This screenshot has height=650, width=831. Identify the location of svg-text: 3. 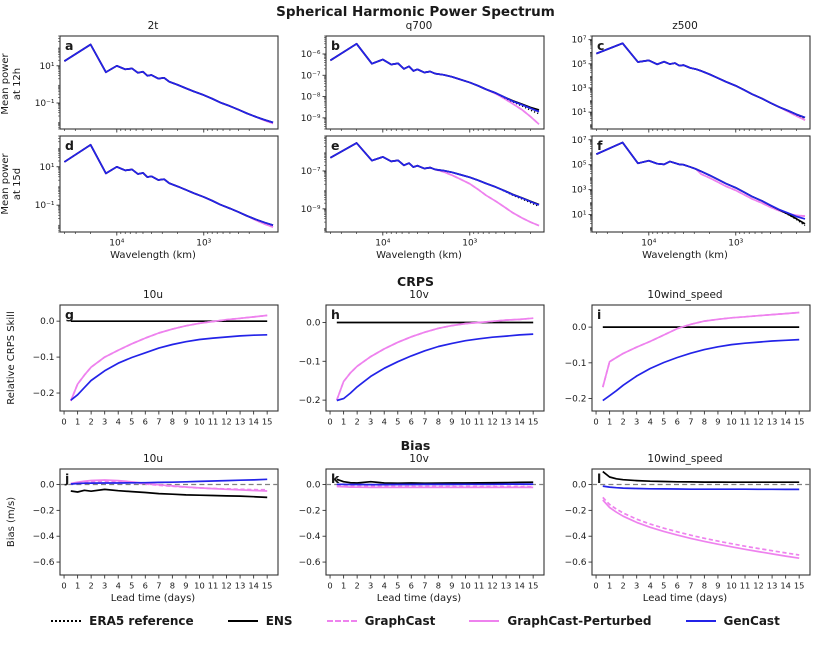
(370, 586).